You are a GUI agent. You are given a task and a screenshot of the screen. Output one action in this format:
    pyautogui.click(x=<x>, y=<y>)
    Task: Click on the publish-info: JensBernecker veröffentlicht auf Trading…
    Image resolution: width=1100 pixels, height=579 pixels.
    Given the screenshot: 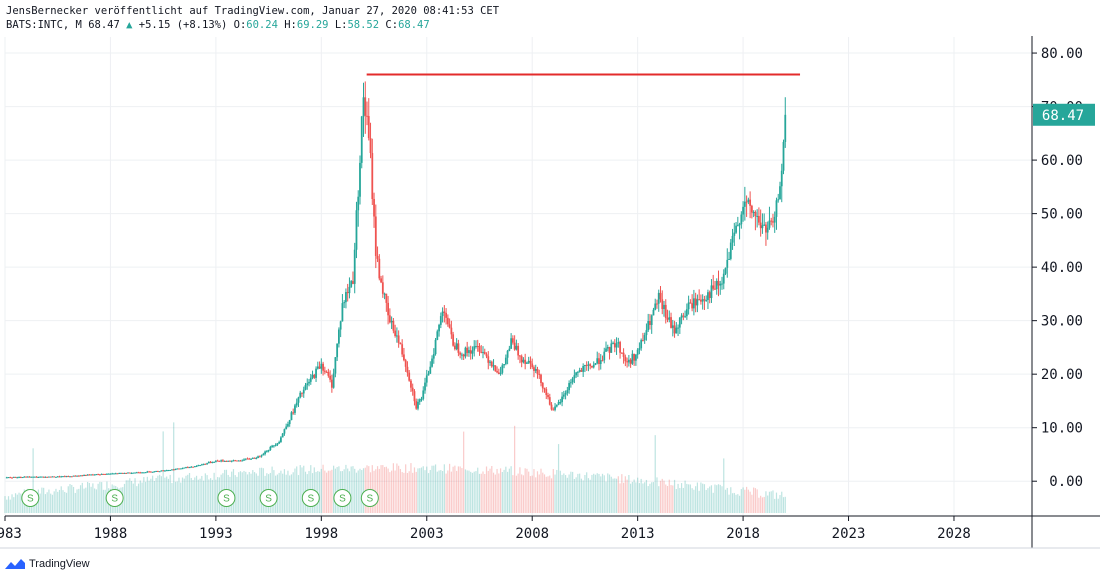 What is the action you would take?
    pyautogui.click(x=253, y=11)
    